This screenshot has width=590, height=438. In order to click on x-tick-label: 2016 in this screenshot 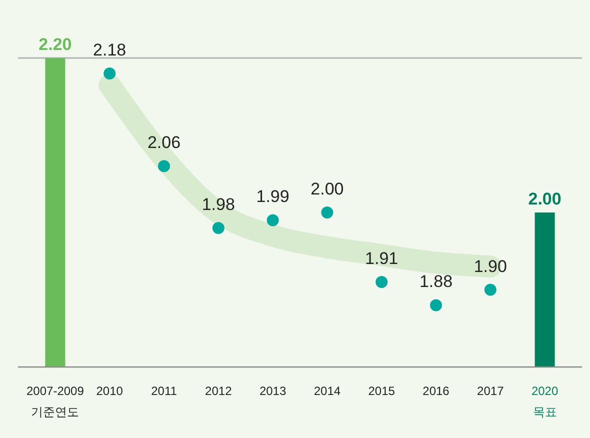, I will do `click(436, 391)`.